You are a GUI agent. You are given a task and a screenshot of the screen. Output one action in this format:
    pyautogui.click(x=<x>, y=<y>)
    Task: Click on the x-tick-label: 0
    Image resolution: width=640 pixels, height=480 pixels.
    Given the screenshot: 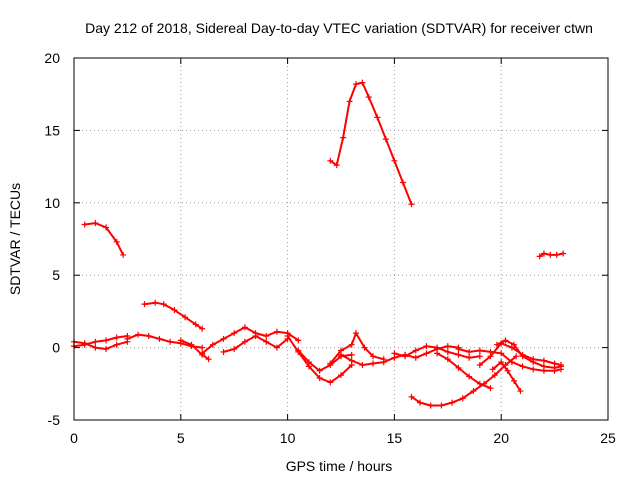 What is the action you would take?
    pyautogui.click(x=74, y=438)
    